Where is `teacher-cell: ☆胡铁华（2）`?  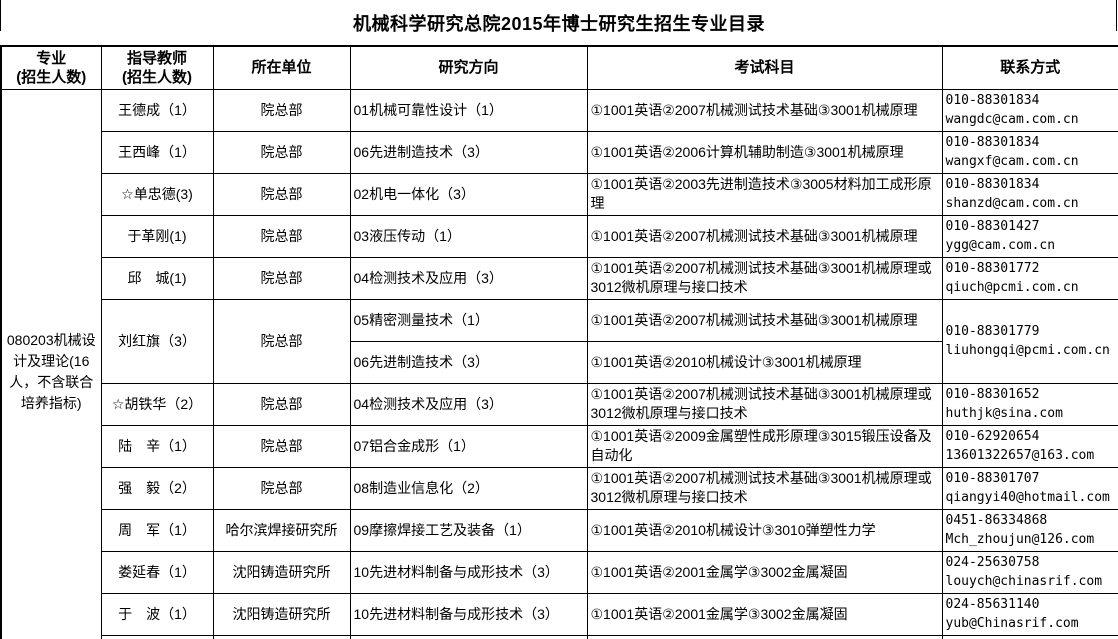
teacher-cell: ☆胡铁华（2） is located at coordinates (157, 404).